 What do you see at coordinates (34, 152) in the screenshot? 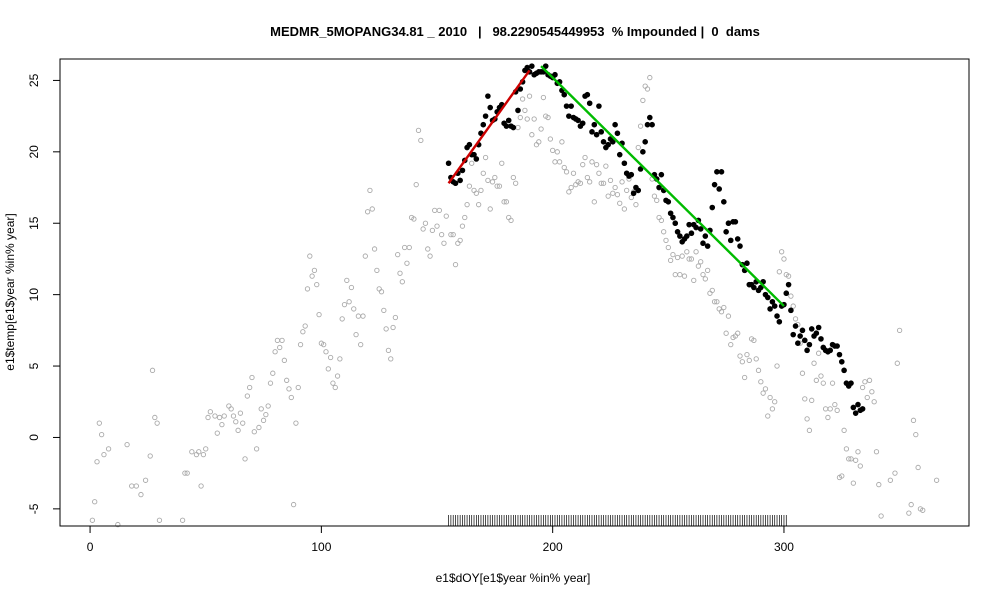
I see `y-tick-label: 20` at bounding box center [34, 152].